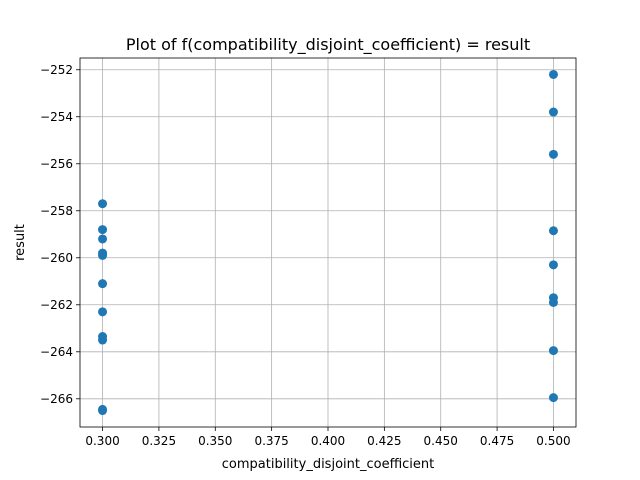 This screenshot has height=480, width=640. Describe the element at coordinates (553, 441) in the screenshot. I see `x-tick-label: 0.500` at that location.